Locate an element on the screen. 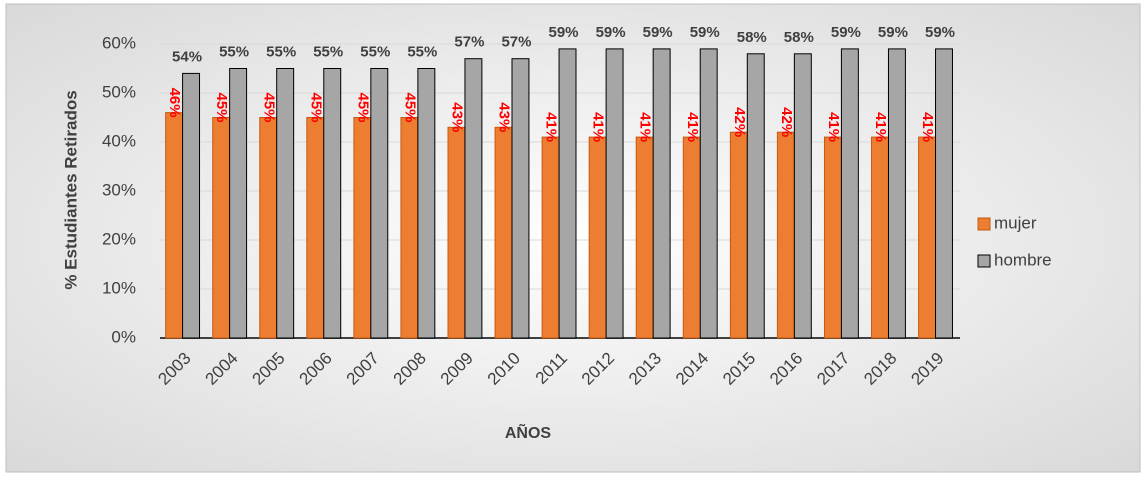 The width and height of the screenshot is (1146, 484). y-tick-label: 30% is located at coordinates (119, 189).